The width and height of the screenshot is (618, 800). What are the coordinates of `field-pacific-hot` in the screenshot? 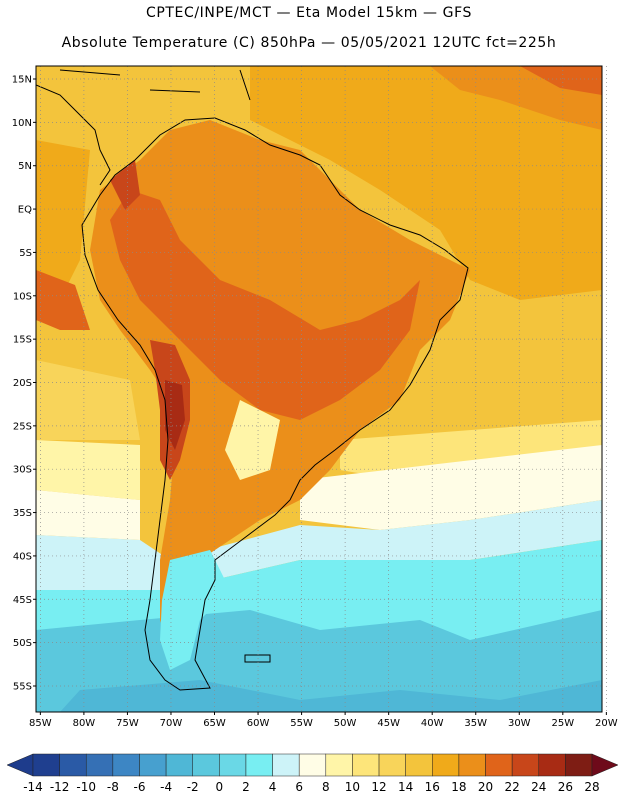 It's located at (63, 300).